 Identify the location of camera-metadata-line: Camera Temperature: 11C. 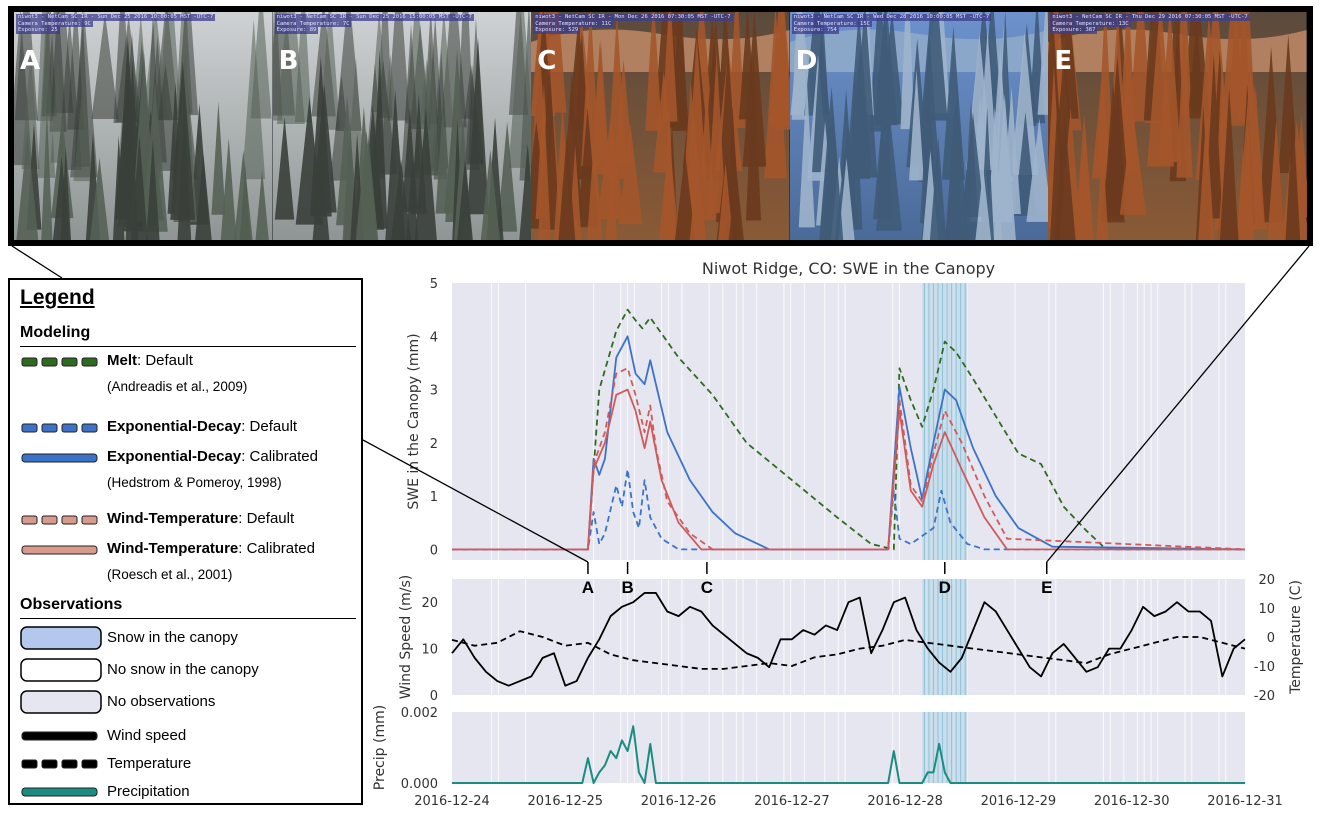
(573, 23).